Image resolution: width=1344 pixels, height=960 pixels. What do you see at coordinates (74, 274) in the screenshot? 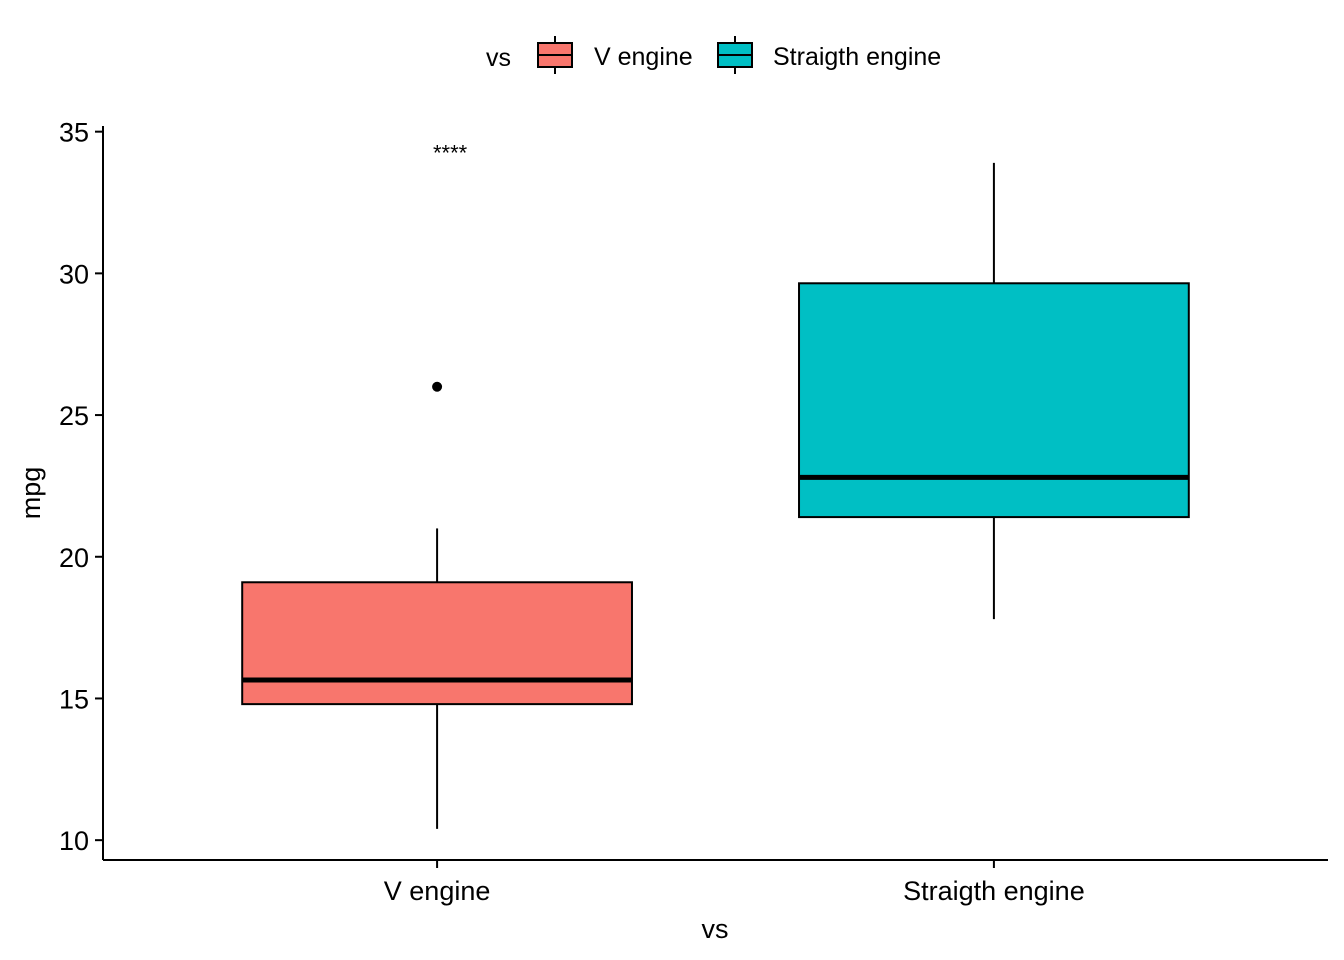
I see `y-tick-label-30: 30` at bounding box center [74, 274].